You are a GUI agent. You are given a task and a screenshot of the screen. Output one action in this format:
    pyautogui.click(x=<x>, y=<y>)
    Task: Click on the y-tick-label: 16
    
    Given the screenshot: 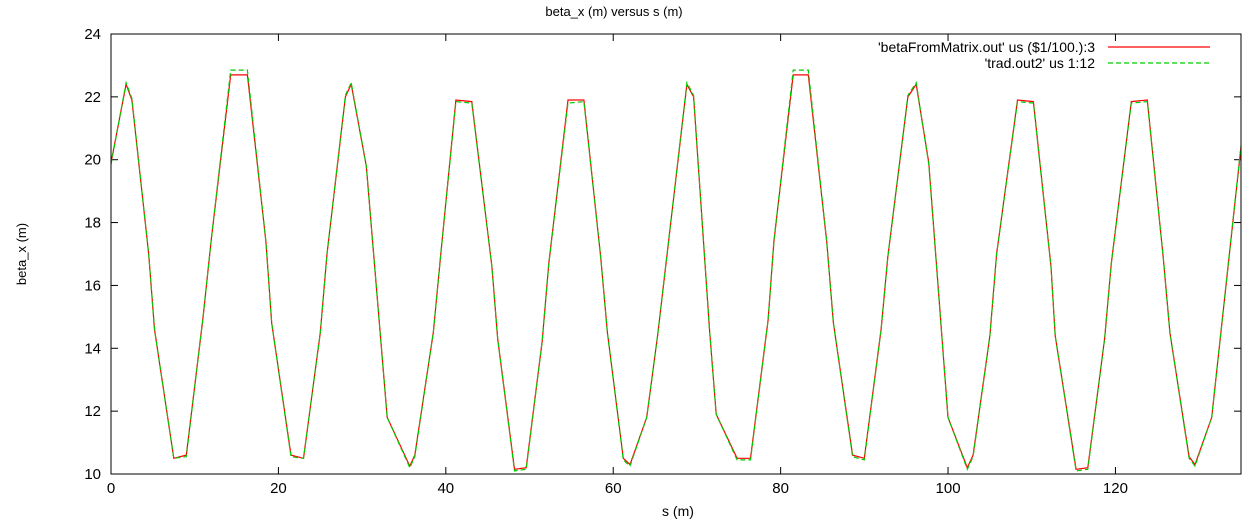 What is the action you would take?
    pyautogui.click(x=92, y=285)
    